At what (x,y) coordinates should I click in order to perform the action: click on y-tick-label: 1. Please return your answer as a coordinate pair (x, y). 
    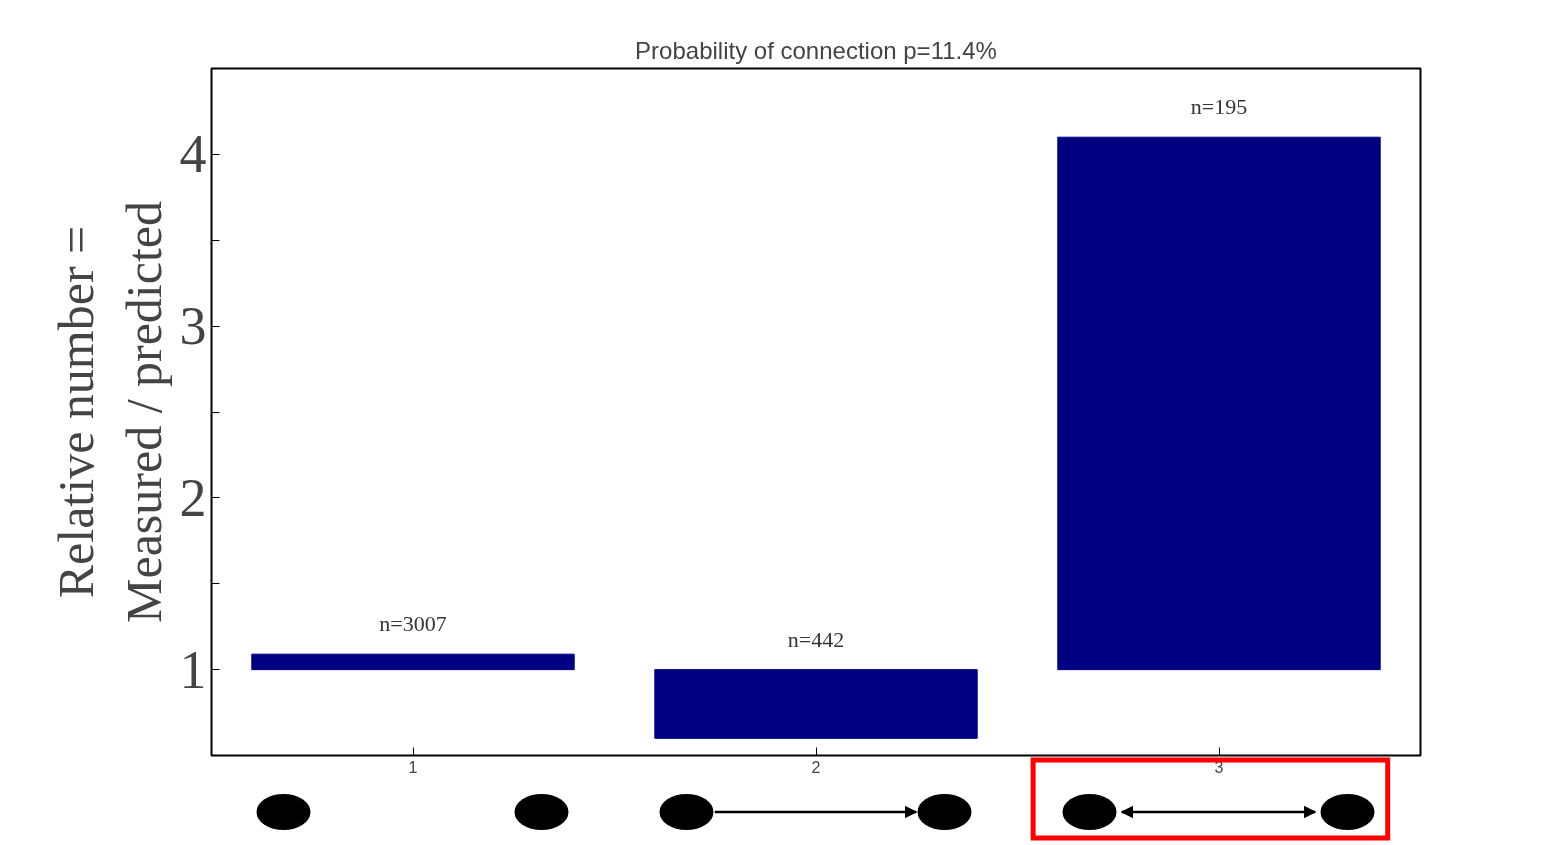
    Looking at the image, I should click on (193, 669).